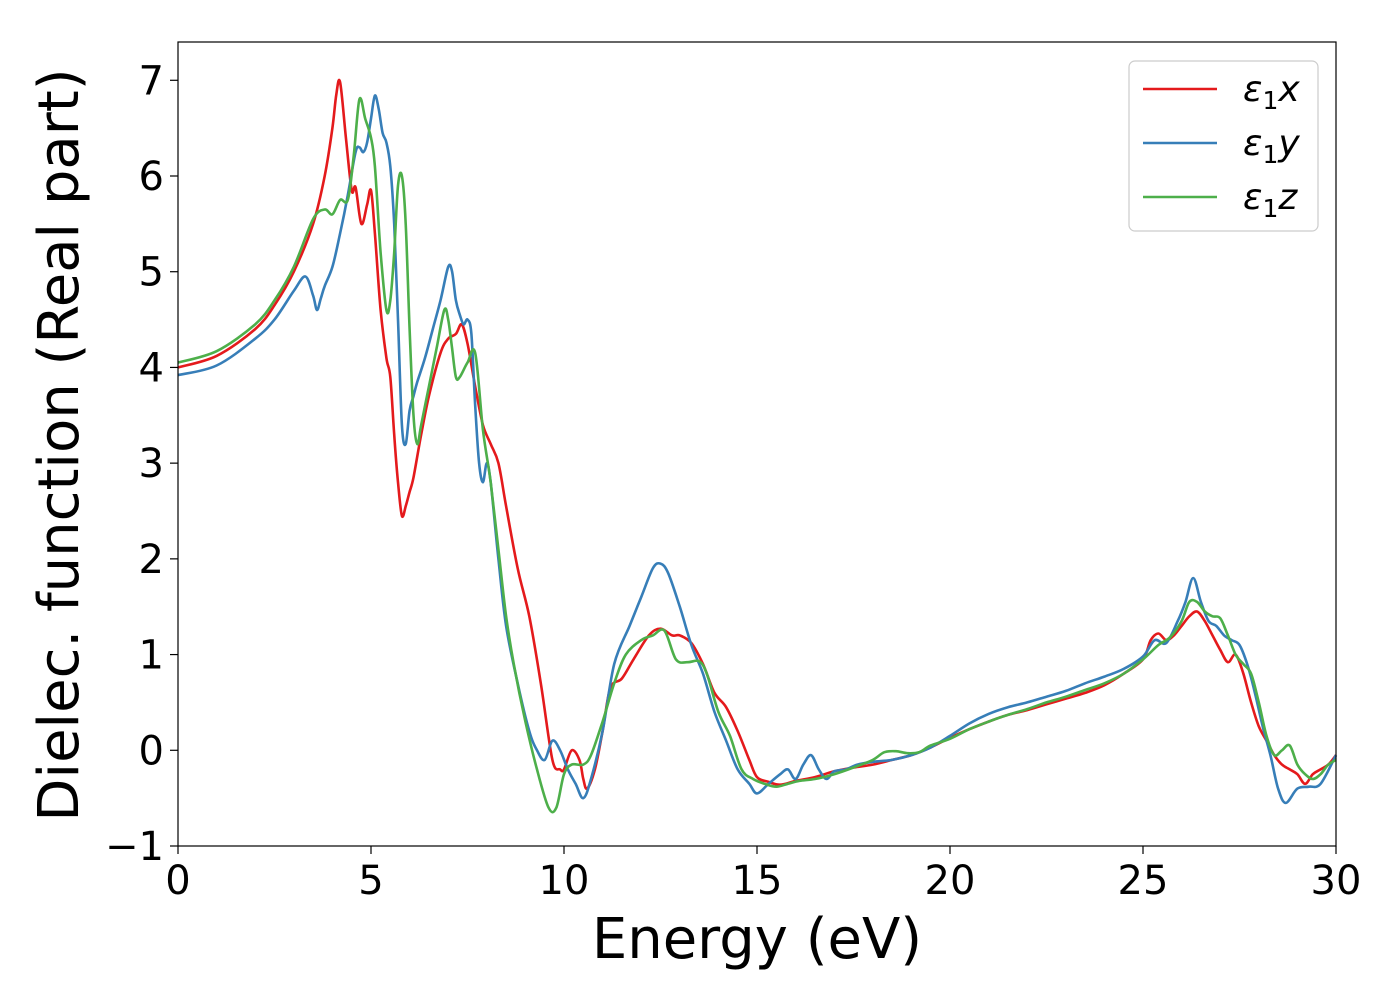  What do you see at coordinates (757, 939) in the screenshot?
I see `x-axis-title: Energy (eV)` at bounding box center [757, 939].